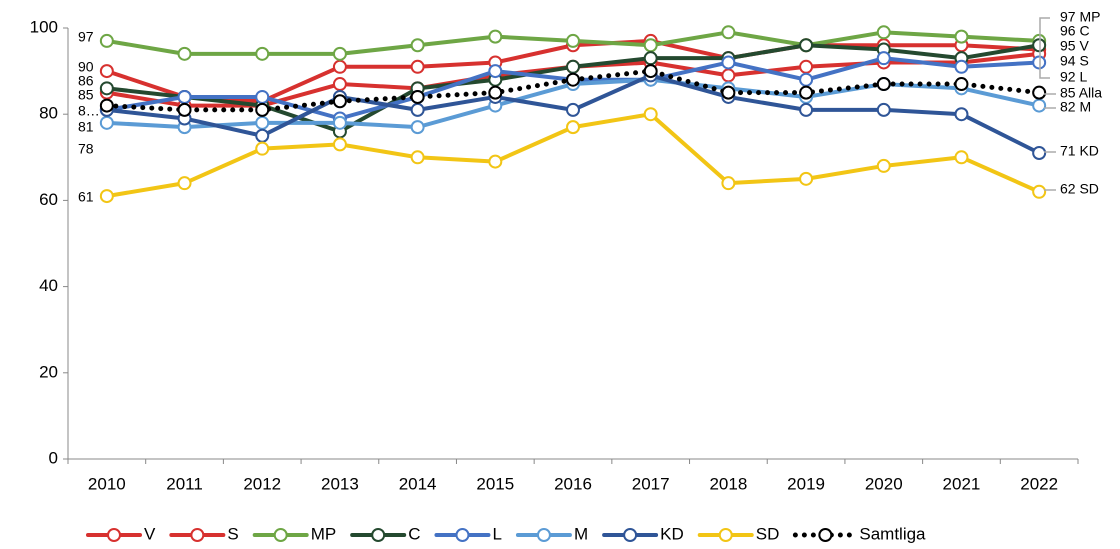 This screenshot has height=549, width=1120. What do you see at coordinates (86, 37) in the screenshot?
I see `start-label: 97` at bounding box center [86, 37].